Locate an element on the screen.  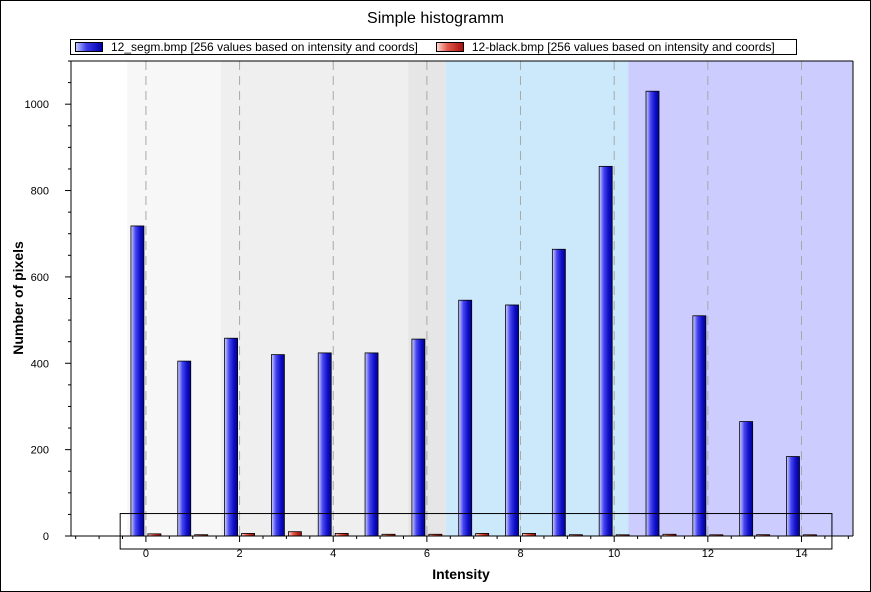
selection-rectangle is located at coordinates (476, 531).